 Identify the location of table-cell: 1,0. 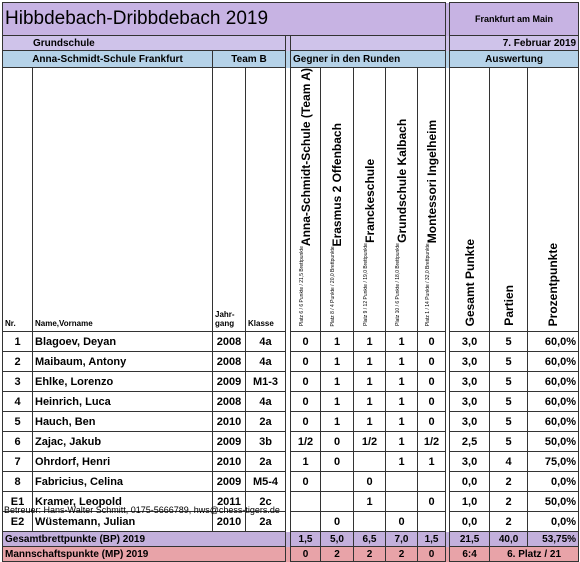
(470, 502).